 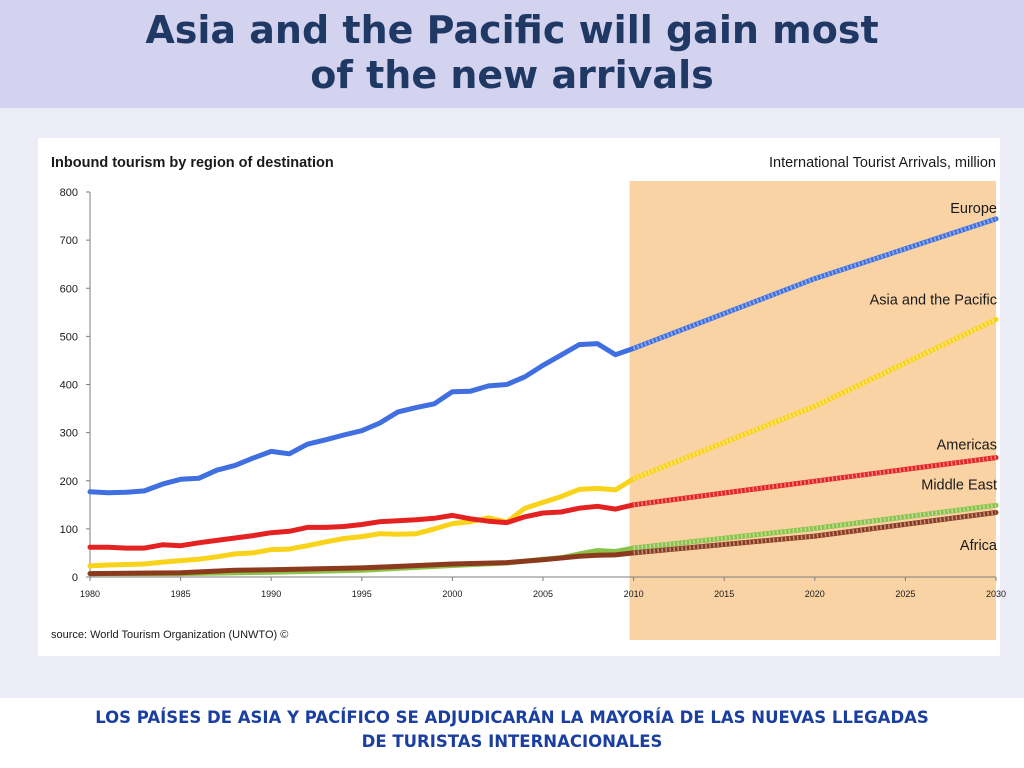 I want to click on slide-subtitle-line-2: DE TURISTAS INTERNACIONALES, so click(x=512, y=741).